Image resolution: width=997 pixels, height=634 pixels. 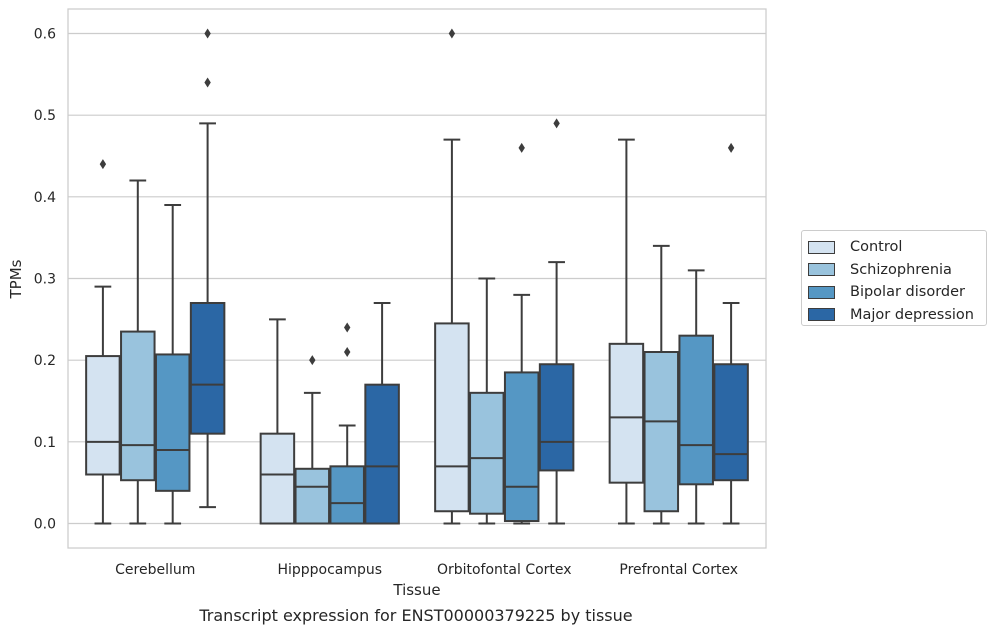 I want to click on legend-item-major-depression: Major depression, so click(x=897, y=315).